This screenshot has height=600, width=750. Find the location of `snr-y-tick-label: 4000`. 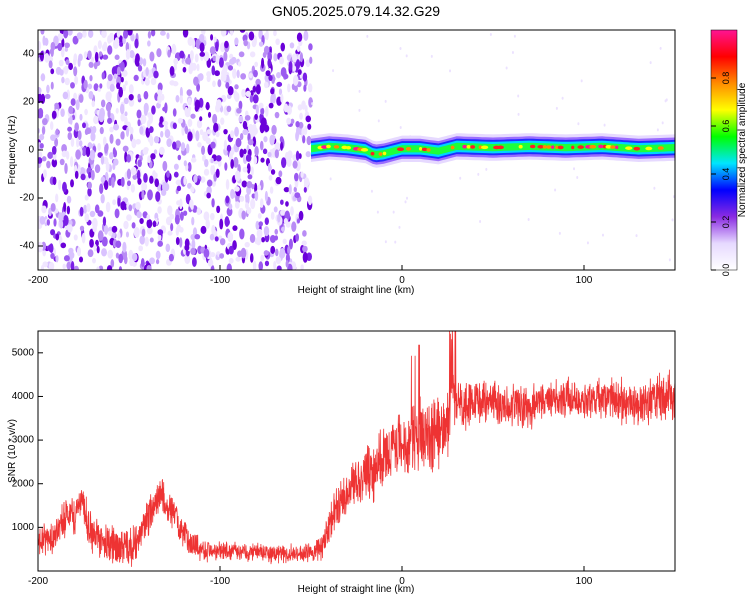

snr-y-tick-label: 4000 is located at coordinates (23, 396).